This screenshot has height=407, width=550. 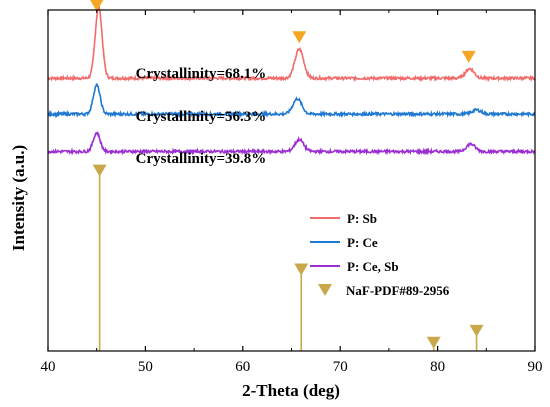 What do you see at coordinates (48, 367) in the screenshot?
I see `x-tick-label: 40` at bounding box center [48, 367].